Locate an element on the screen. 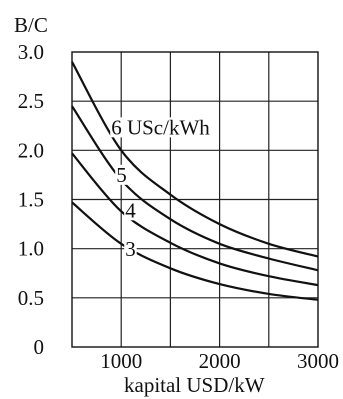  y-tick-label: 3.0 is located at coordinates (31, 52).